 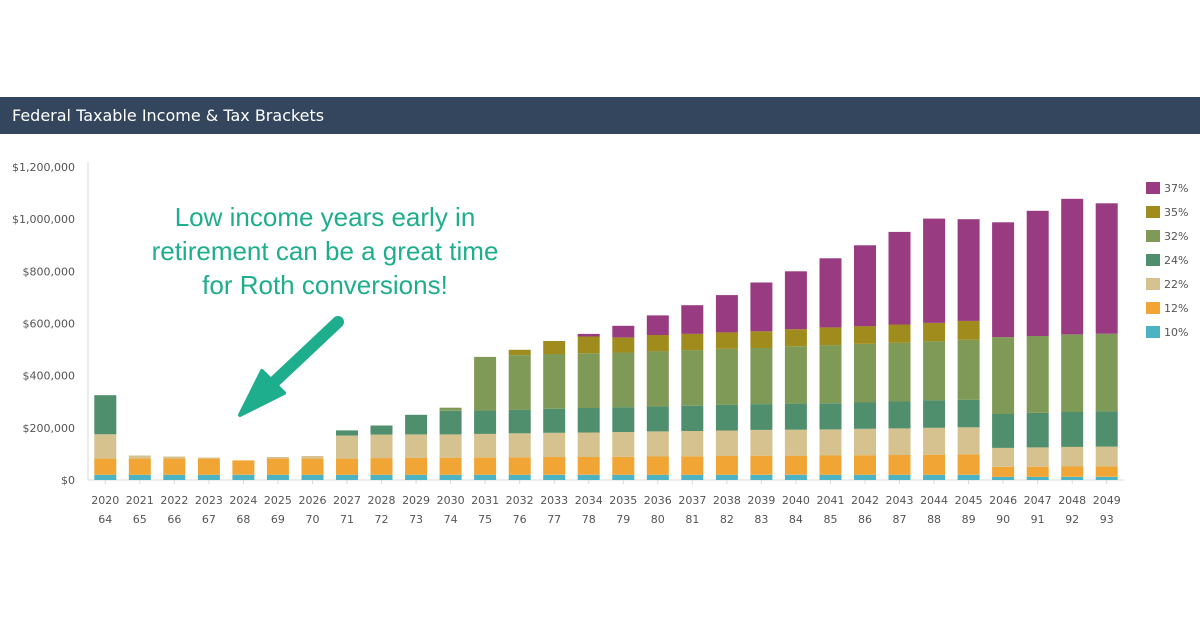 What do you see at coordinates (209, 519) in the screenshot?
I see `x-tick-age: 67` at bounding box center [209, 519].